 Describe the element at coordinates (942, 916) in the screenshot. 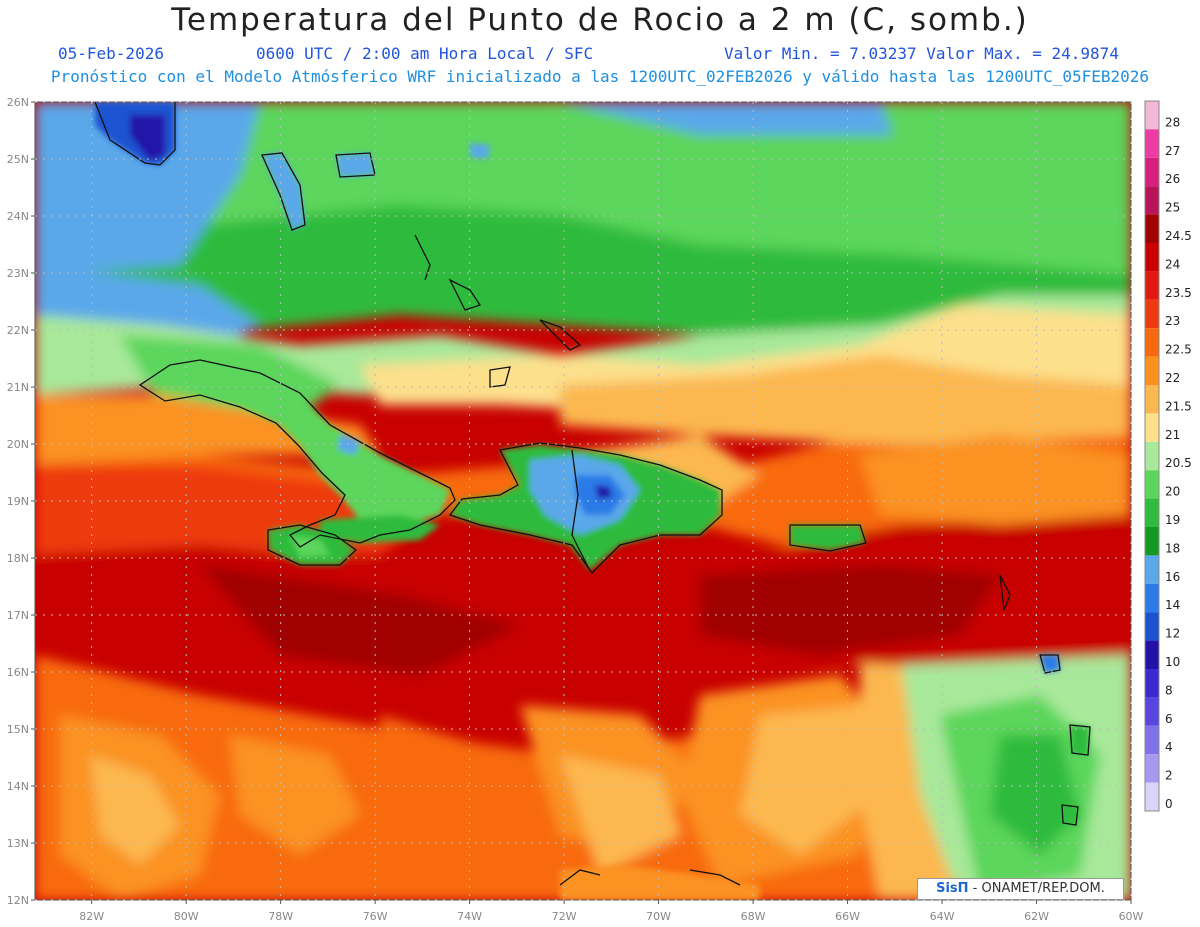

I see `lon-label: 64W` at that location.